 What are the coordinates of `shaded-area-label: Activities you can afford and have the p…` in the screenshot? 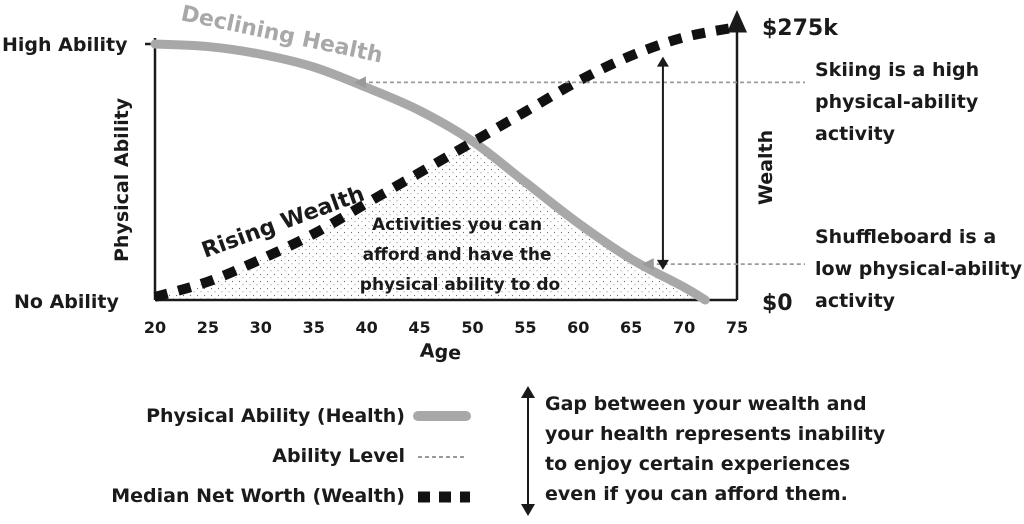 It's located at (460, 255).